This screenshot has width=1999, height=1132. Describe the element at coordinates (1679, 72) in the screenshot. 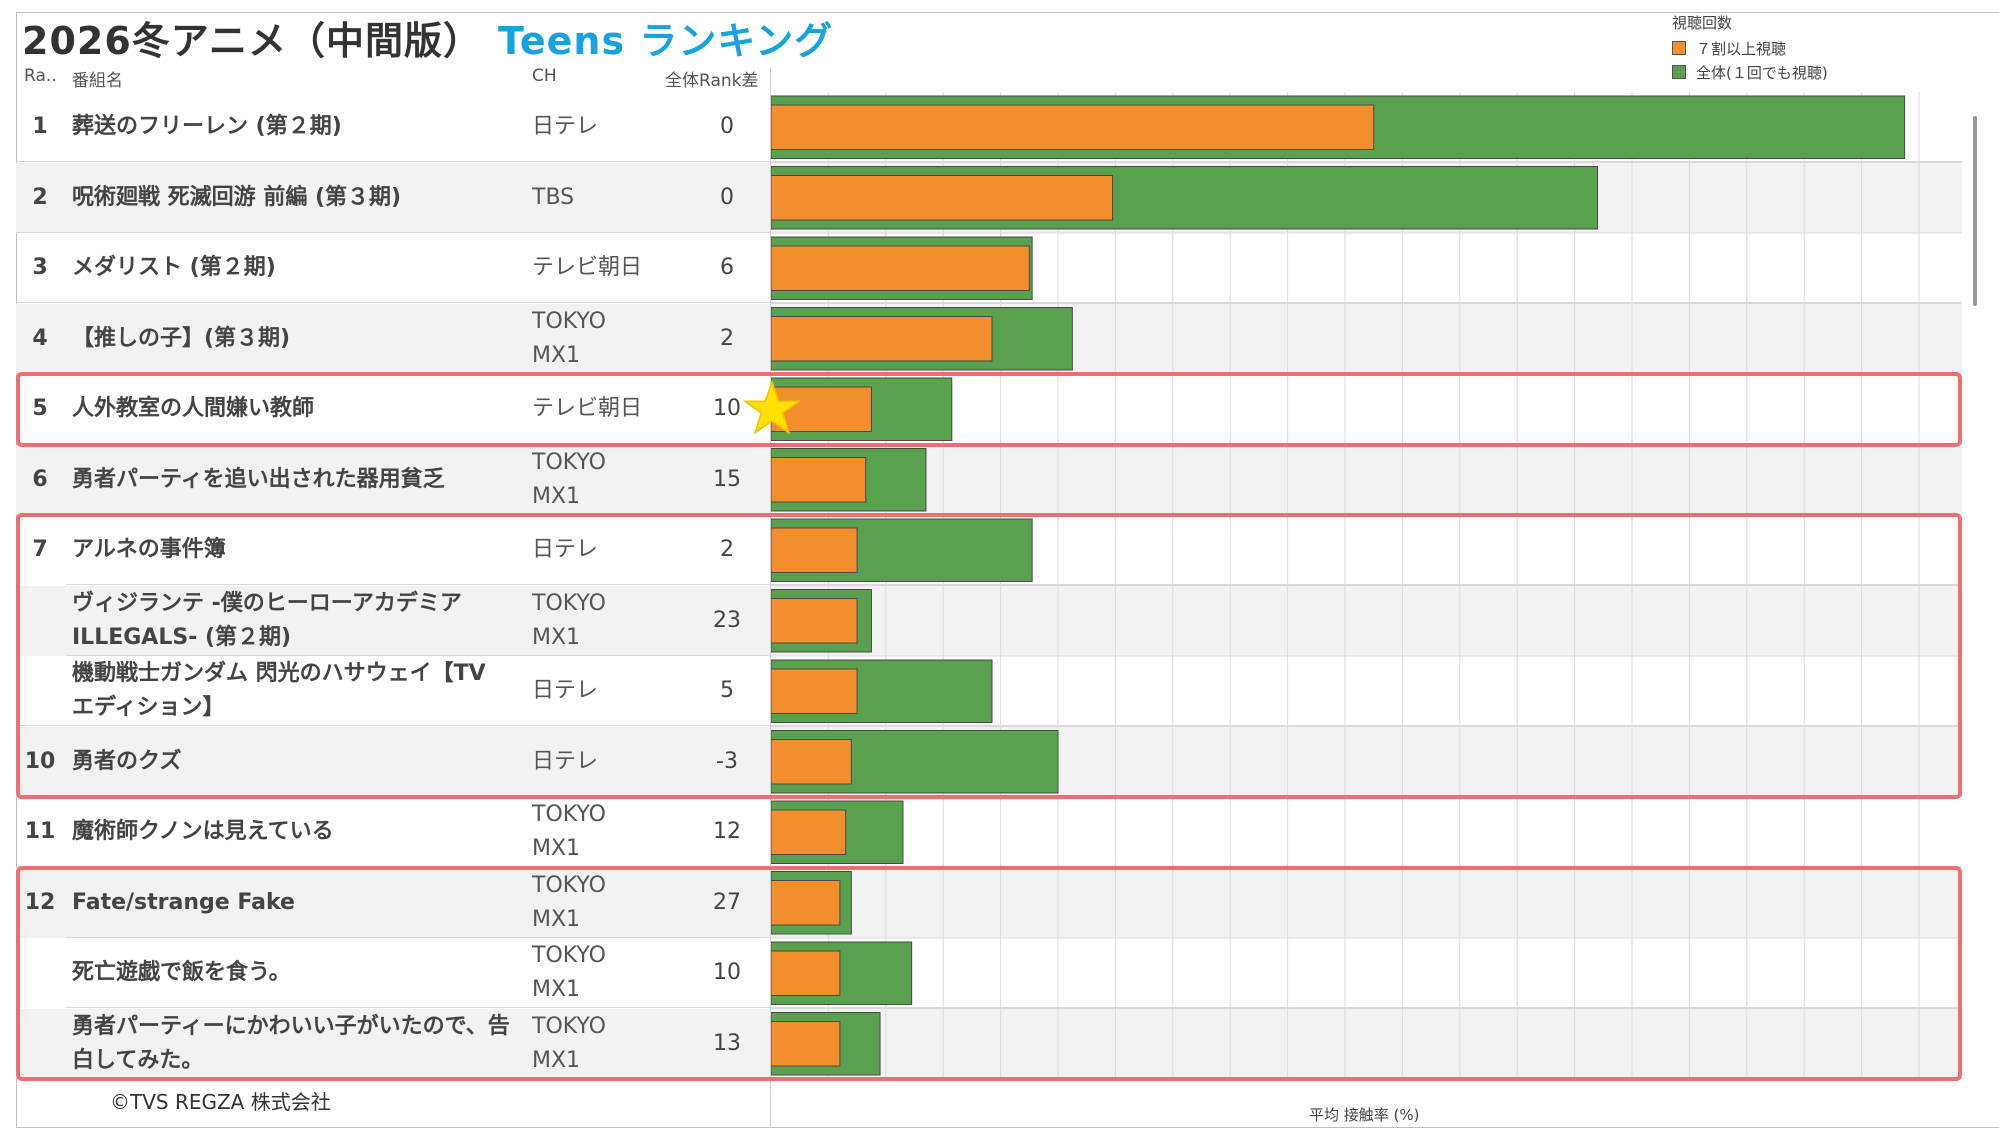

I see `legend-swatch-green` at that location.